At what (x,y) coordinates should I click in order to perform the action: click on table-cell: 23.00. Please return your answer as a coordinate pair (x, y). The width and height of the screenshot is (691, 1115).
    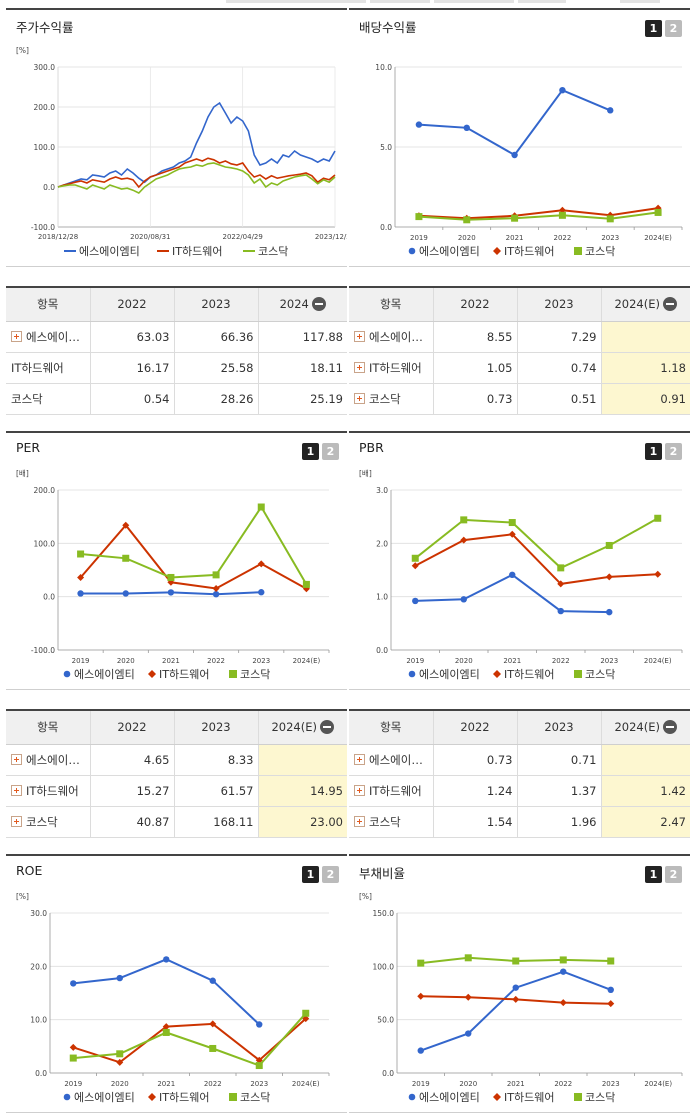
    Looking at the image, I should click on (302, 822).